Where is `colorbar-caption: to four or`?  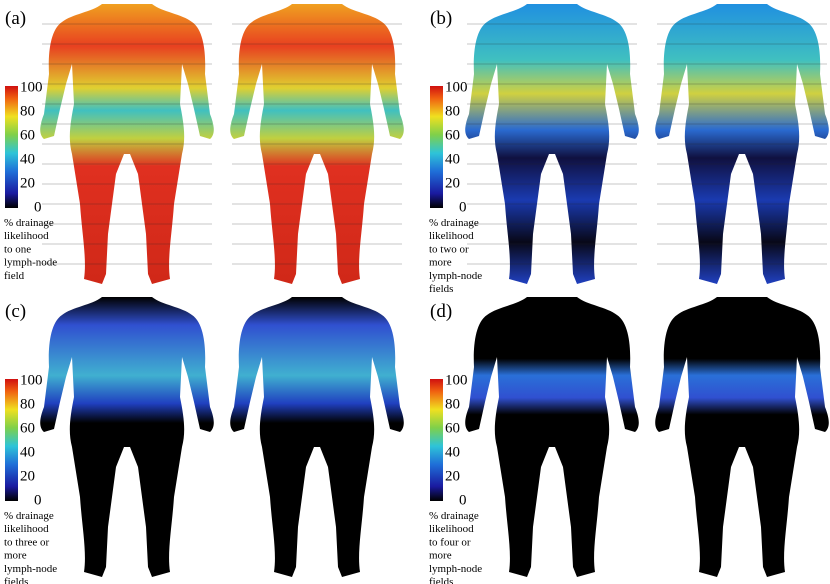
colorbar-caption: to four or is located at coordinates (450, 542).